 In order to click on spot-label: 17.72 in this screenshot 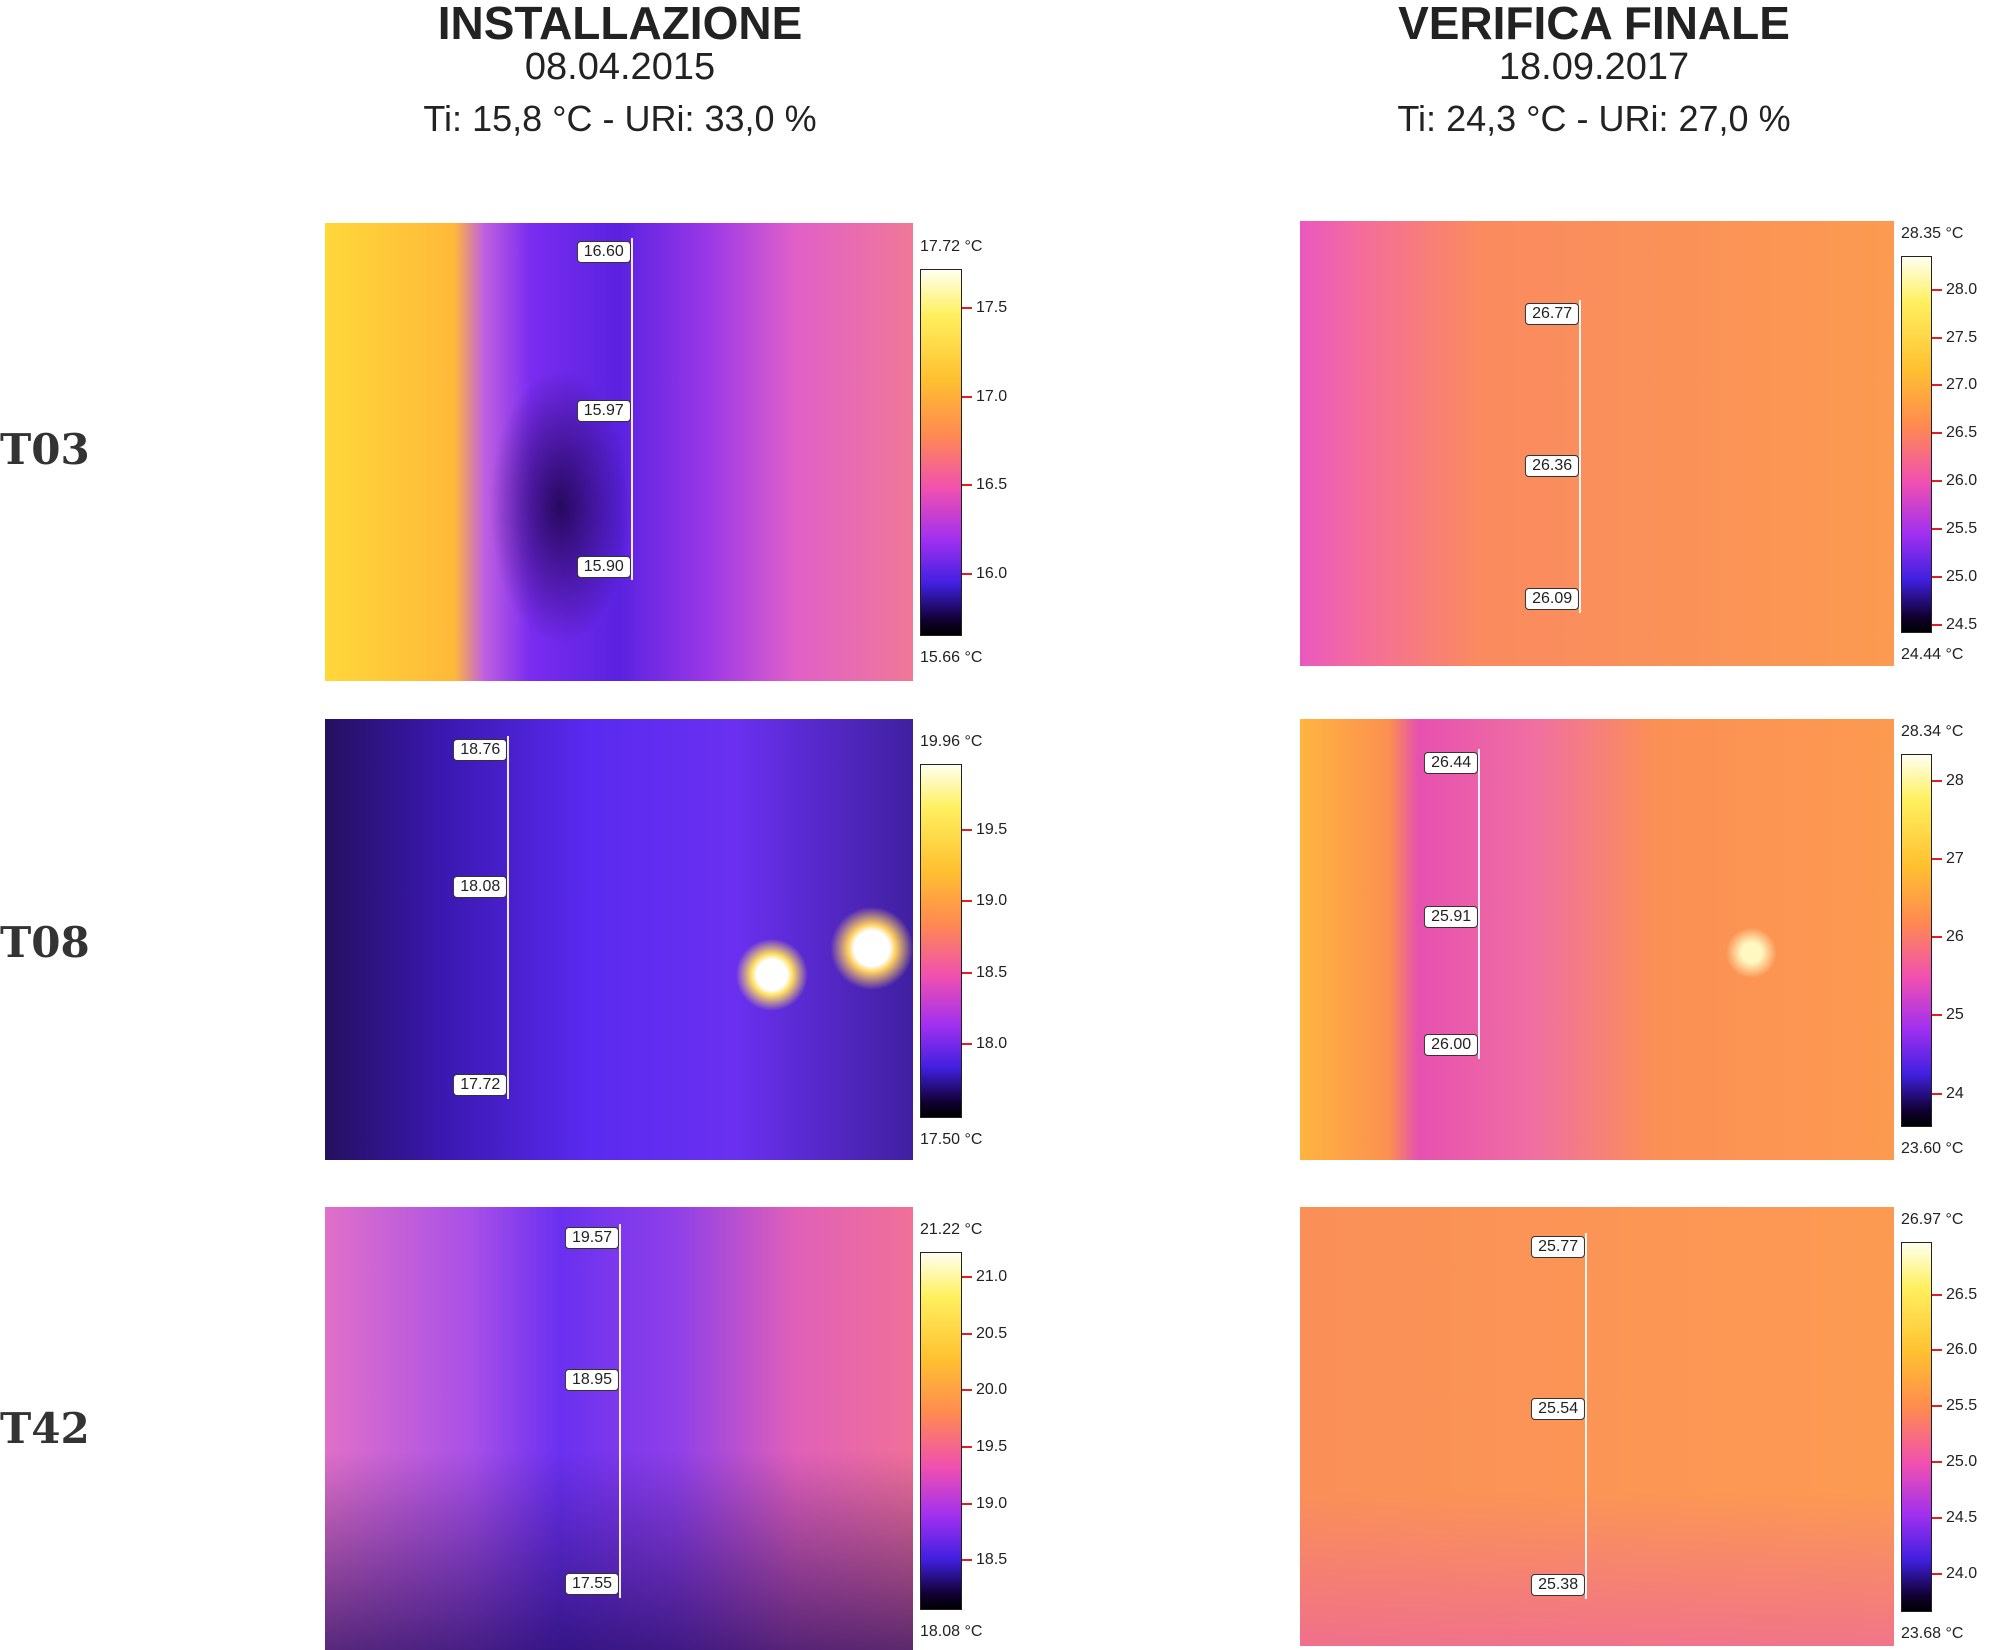, I will do `click(480, 1085)`.